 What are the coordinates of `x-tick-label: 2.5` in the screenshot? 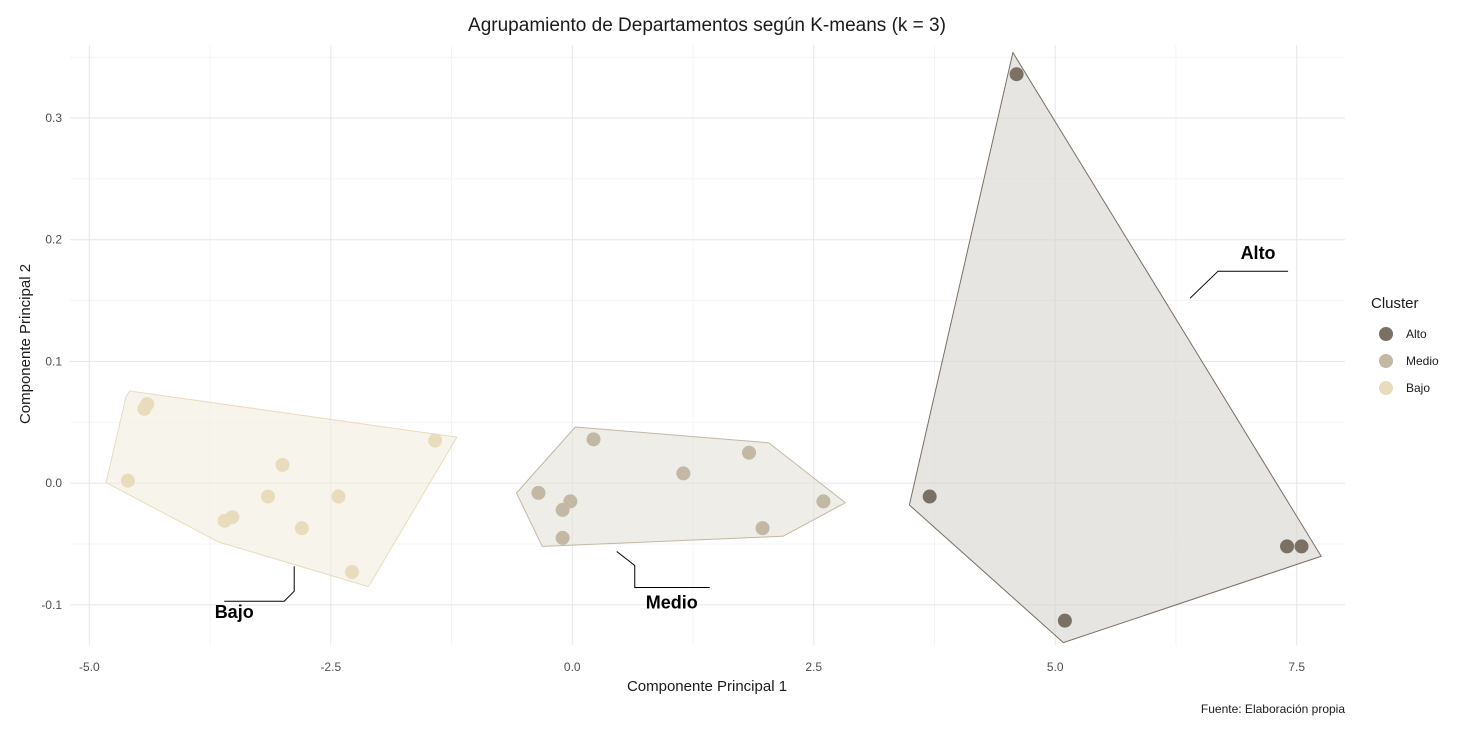 It's located at (813, 667).